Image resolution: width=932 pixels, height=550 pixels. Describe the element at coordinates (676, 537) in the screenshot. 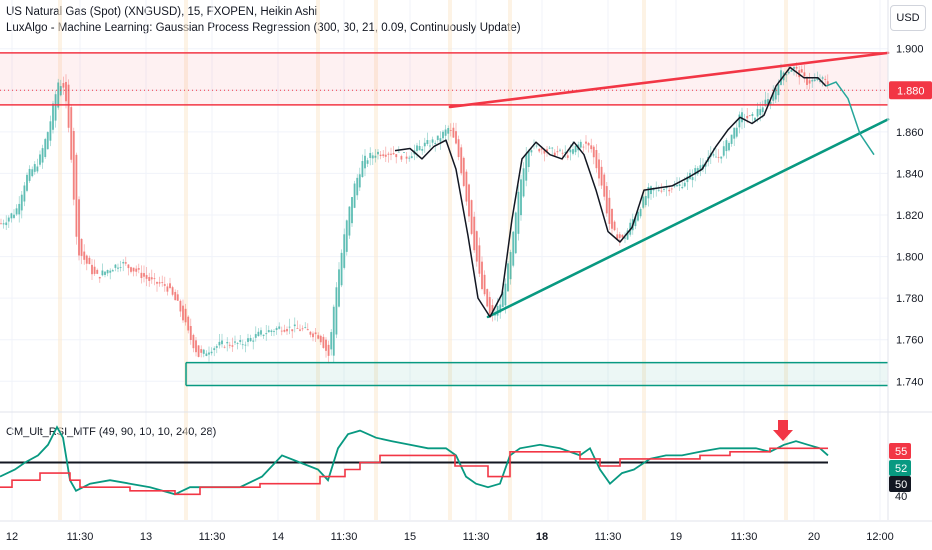

I see `x-tick-label: 19` at that location.